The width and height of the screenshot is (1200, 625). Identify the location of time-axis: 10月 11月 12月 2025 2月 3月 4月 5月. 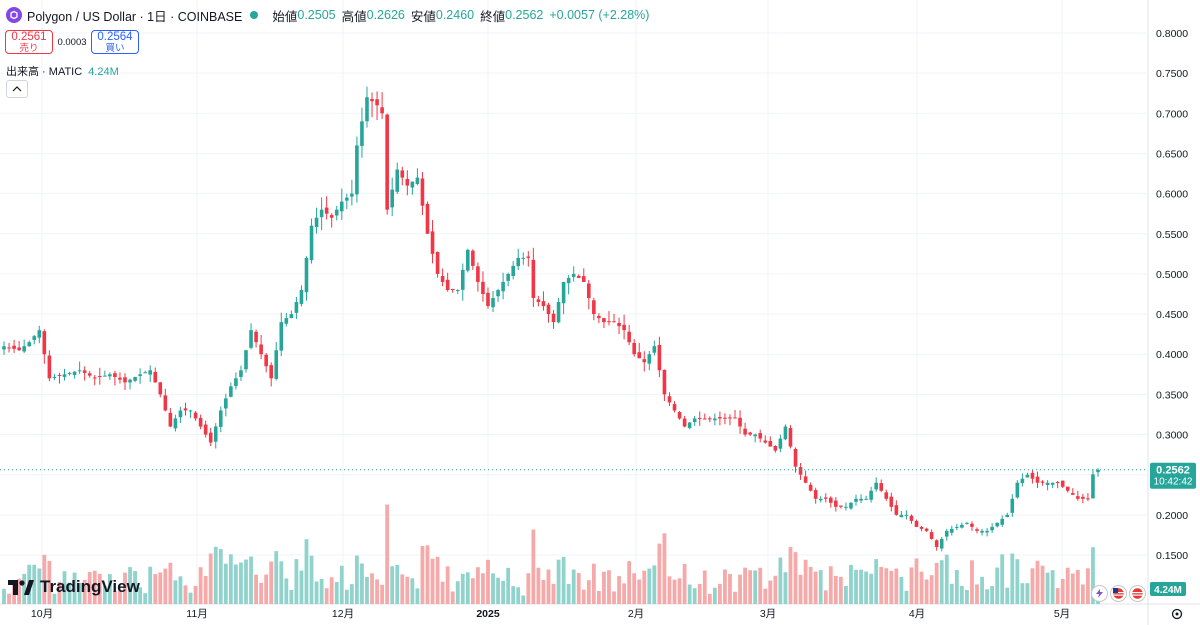
(550, 614).